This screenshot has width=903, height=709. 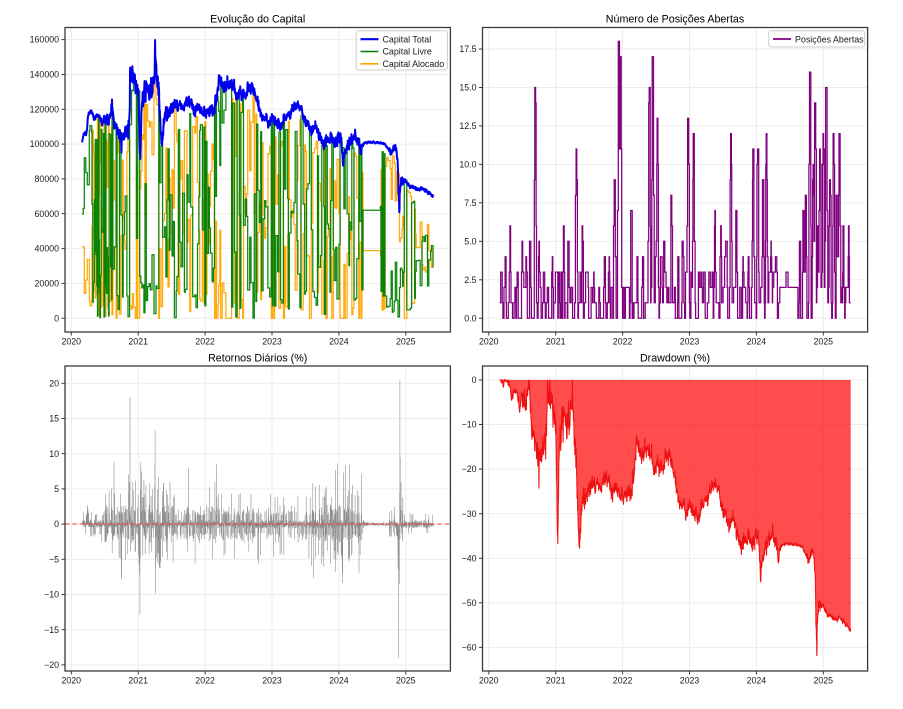 What do you see at coordinates (47, 249) in the screenshot?
I see `svg-text: 40000` at bounding box center [47, 249].